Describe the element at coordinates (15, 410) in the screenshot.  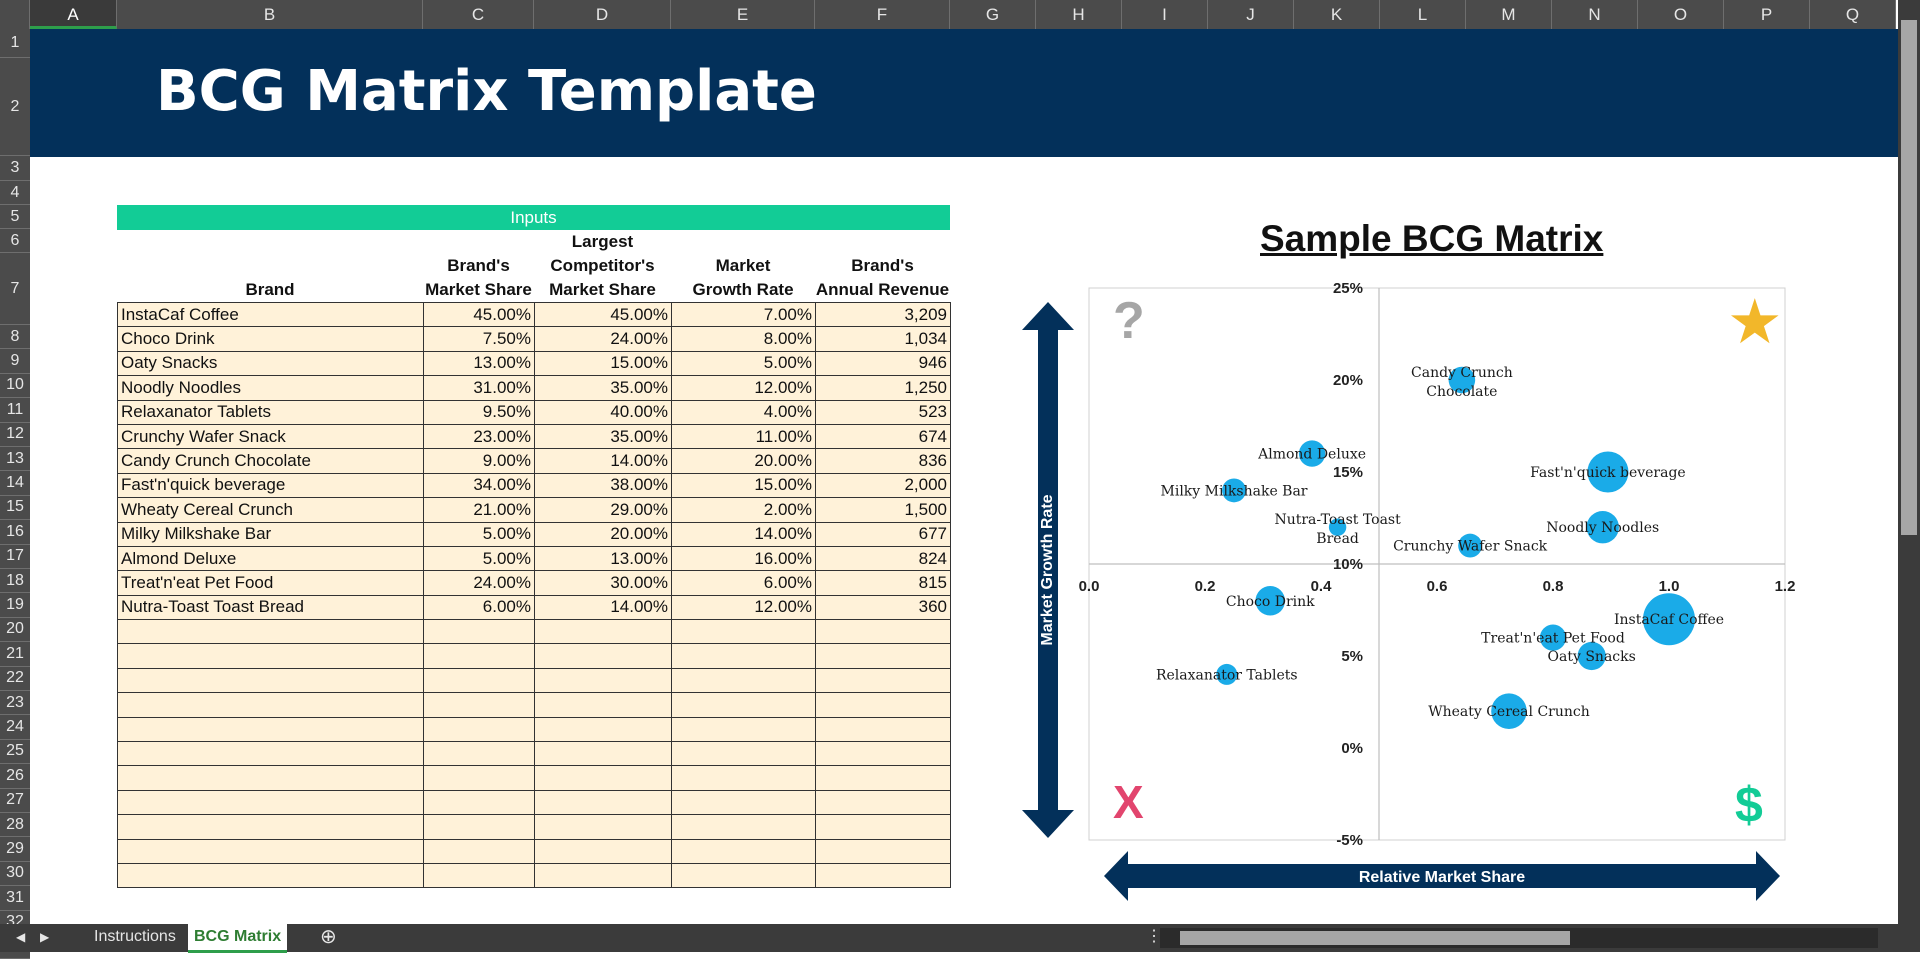
I see `row-header: 11` at that location.